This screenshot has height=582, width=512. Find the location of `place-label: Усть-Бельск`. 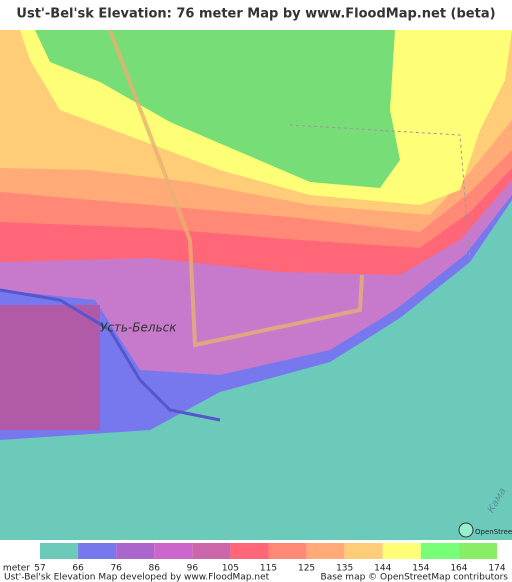

place-label: Усть-Бельск is located at coordinates (138, 328).